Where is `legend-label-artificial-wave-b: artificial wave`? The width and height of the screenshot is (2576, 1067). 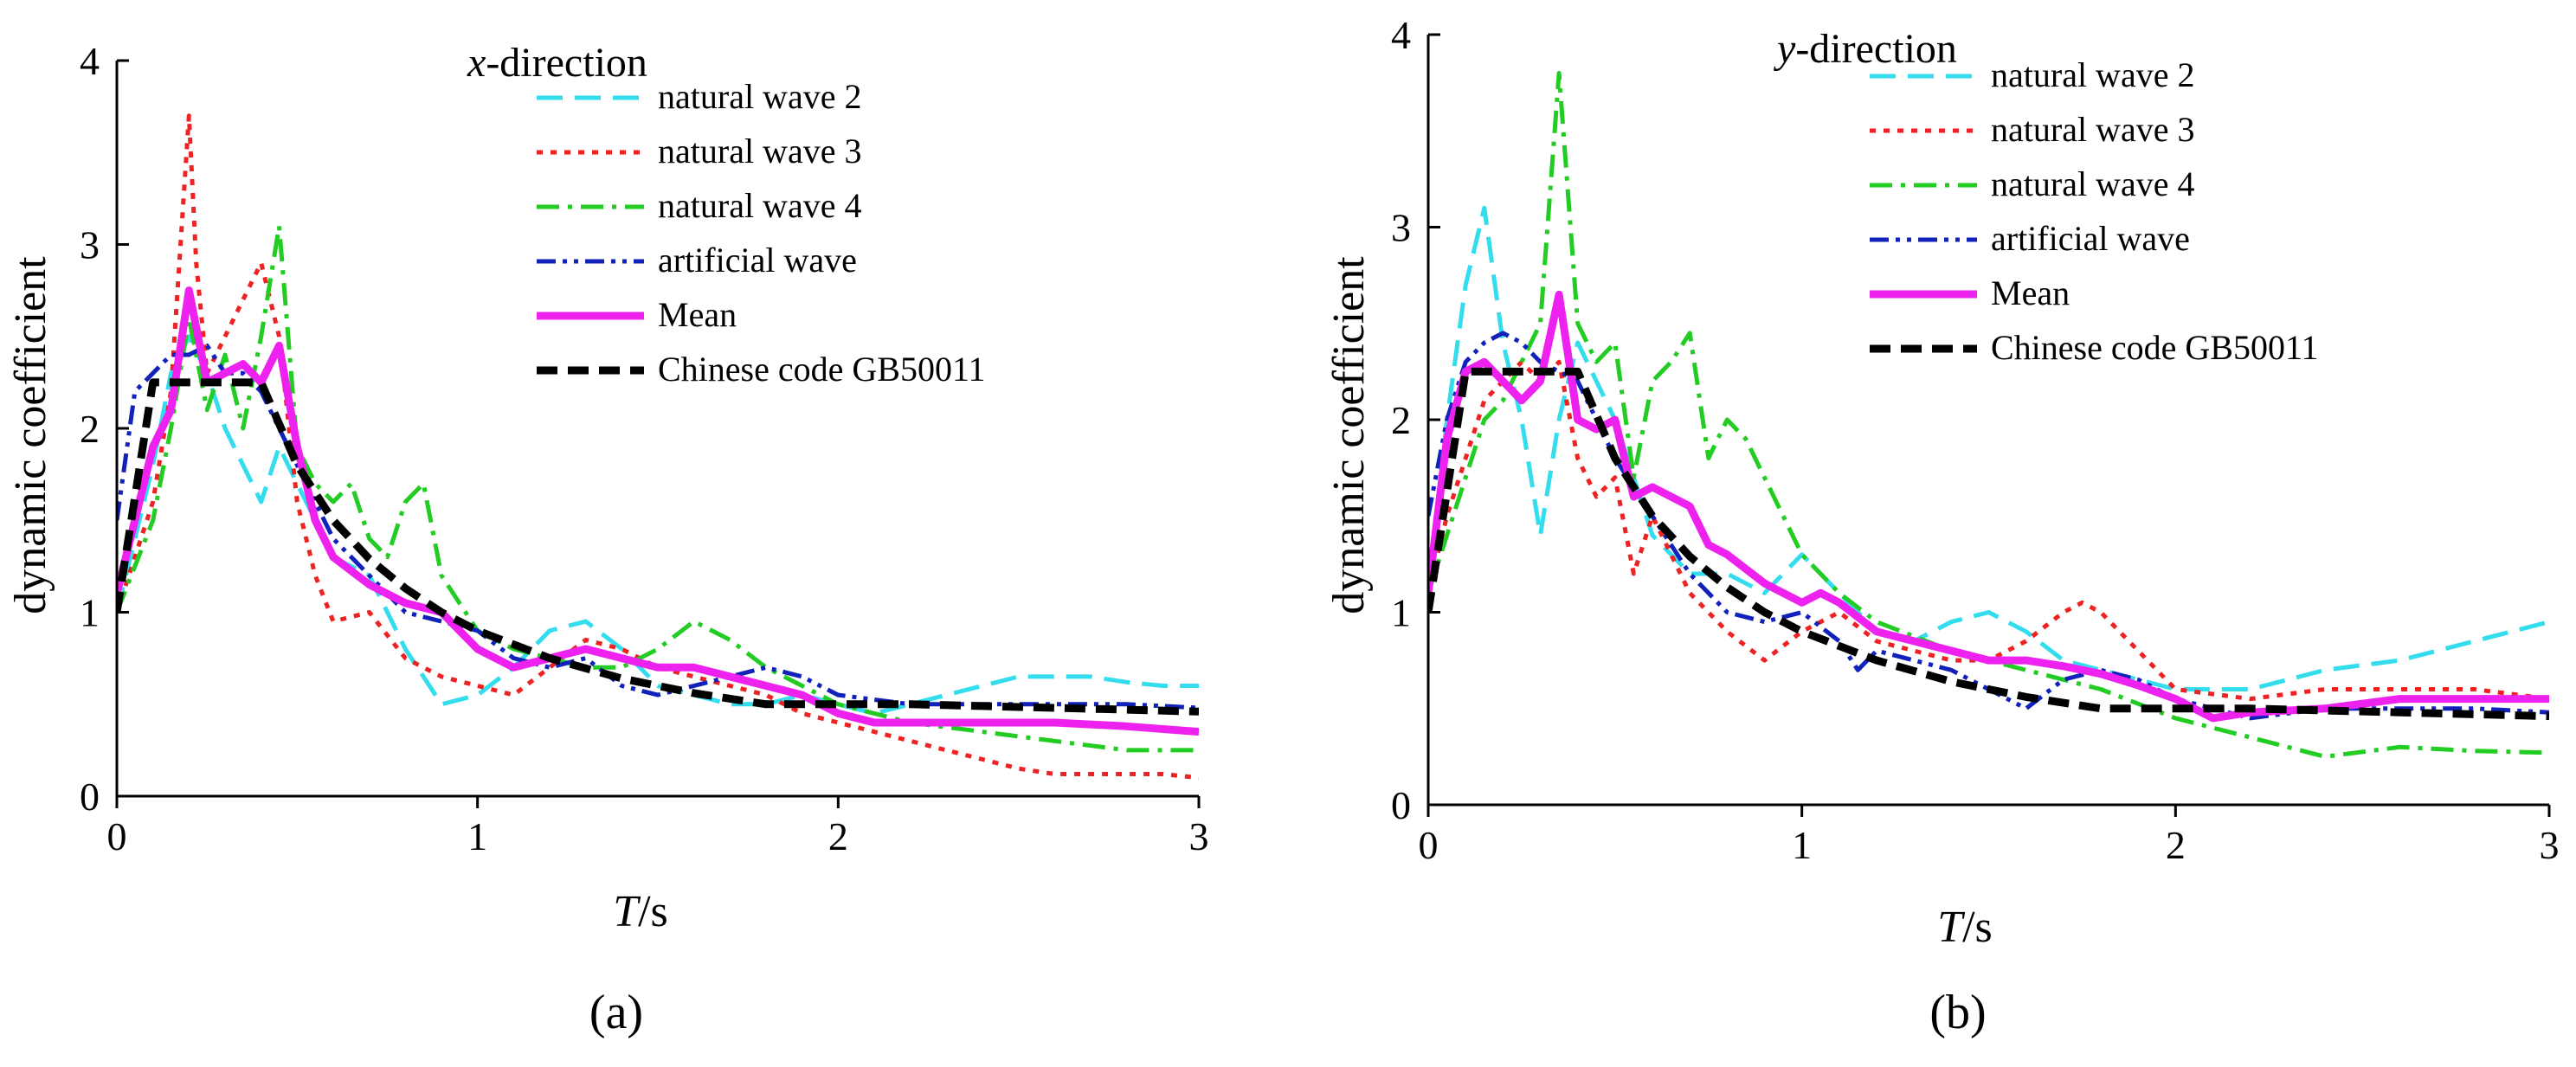 legend-label-artificial-wave-b: artificial wave is located at coordinates (2090, 238).